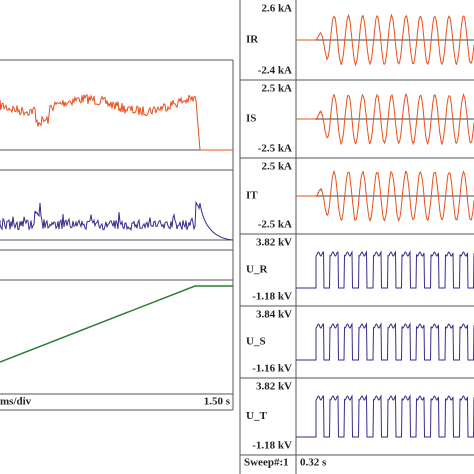  I want to click on current-trace, so click(116, 122).